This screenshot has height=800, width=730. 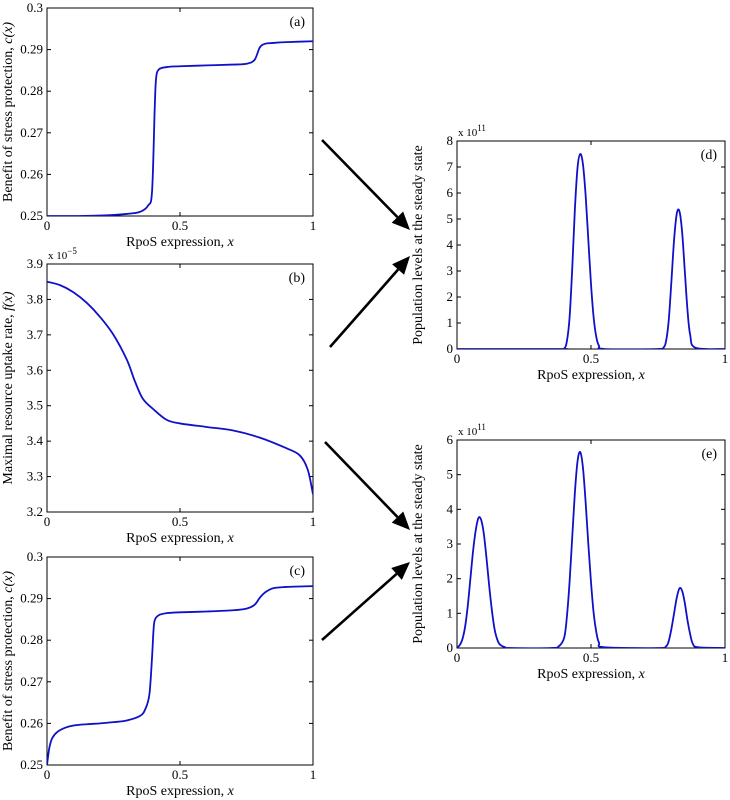 What do you see at coordinates (35, 476) in the screenshot?
I see `y-tick-label-b: 3.3` at bounding box center [35, 476].